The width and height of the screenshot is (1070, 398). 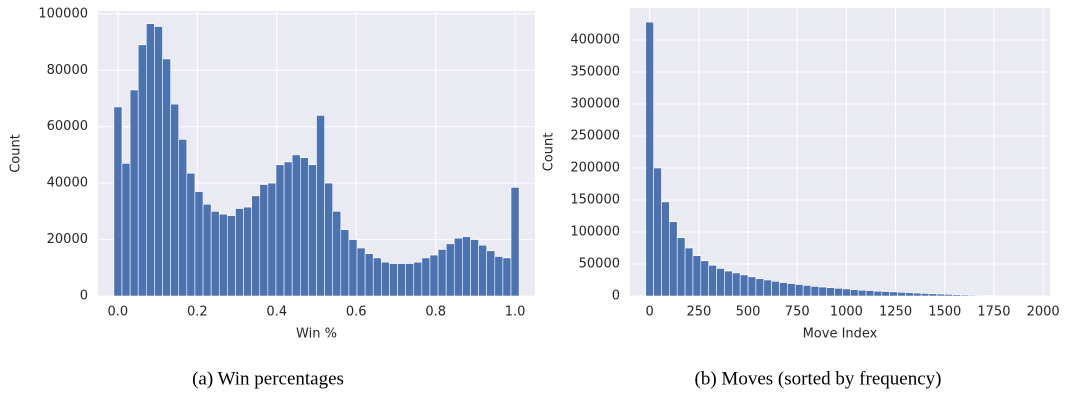 I want to click on x-tick-label: 0.4, so click(x=276, y=312).